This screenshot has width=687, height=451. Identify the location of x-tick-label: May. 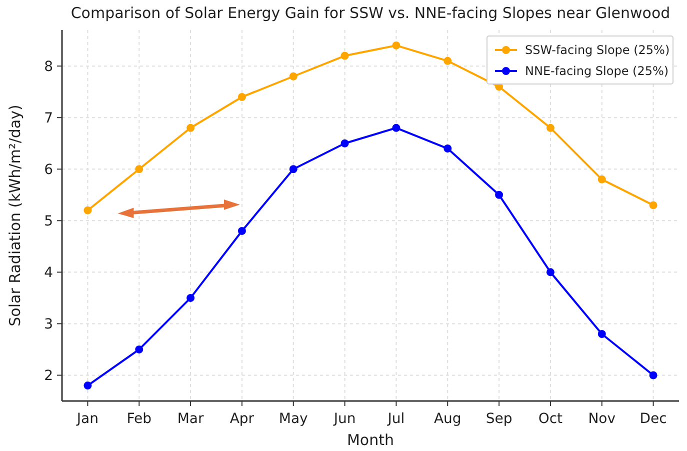
(293, 419).